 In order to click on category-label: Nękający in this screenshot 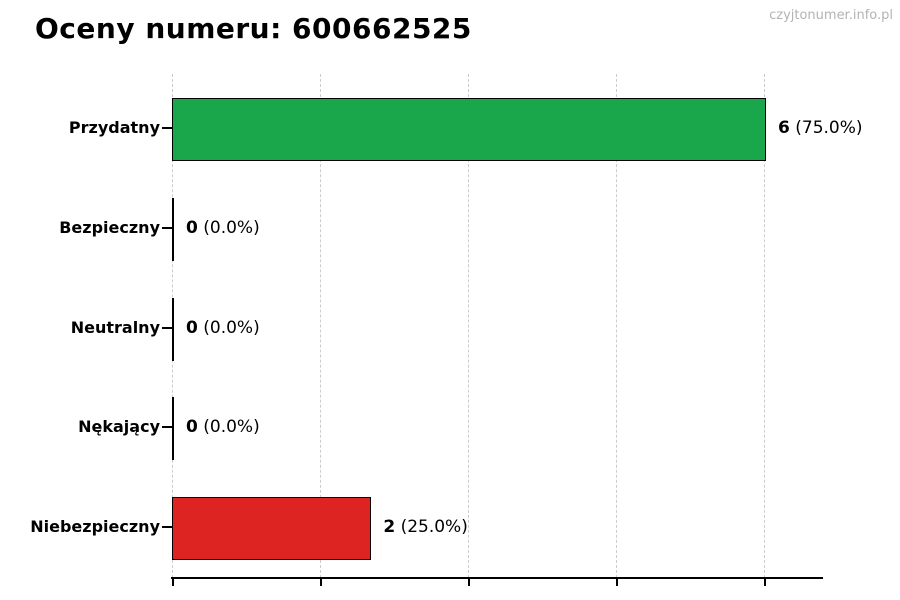, I will do `click(119, 426)`.